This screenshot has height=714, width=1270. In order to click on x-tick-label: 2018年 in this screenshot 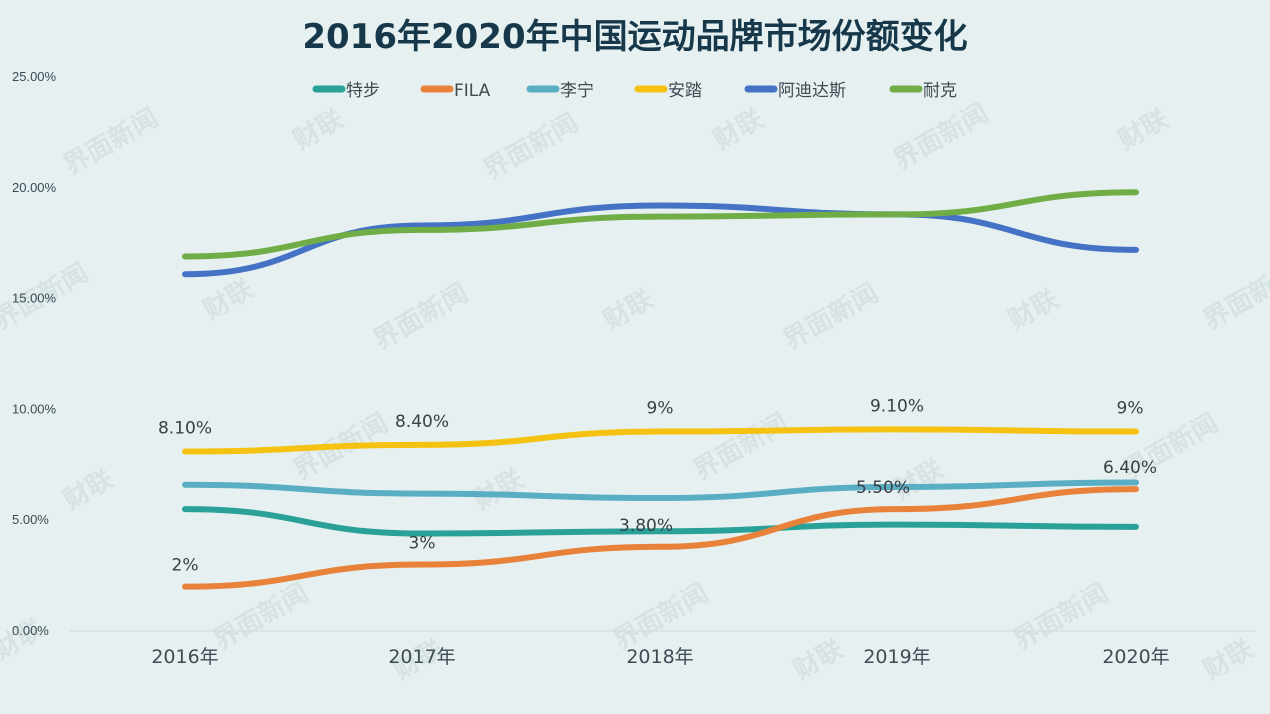, I will do `click(659, 657)`.